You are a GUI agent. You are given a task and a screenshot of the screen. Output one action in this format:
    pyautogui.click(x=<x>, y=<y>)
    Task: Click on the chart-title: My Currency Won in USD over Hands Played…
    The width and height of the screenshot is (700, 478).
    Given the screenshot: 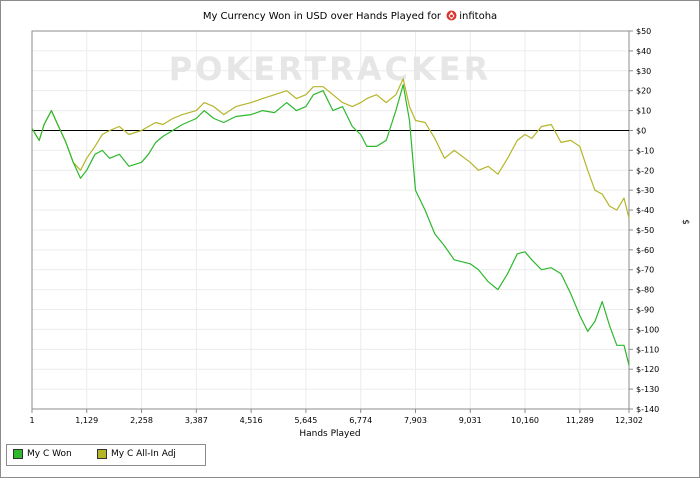 What is the action you would take?
    pyautogui.click(x=350, y=16)
    